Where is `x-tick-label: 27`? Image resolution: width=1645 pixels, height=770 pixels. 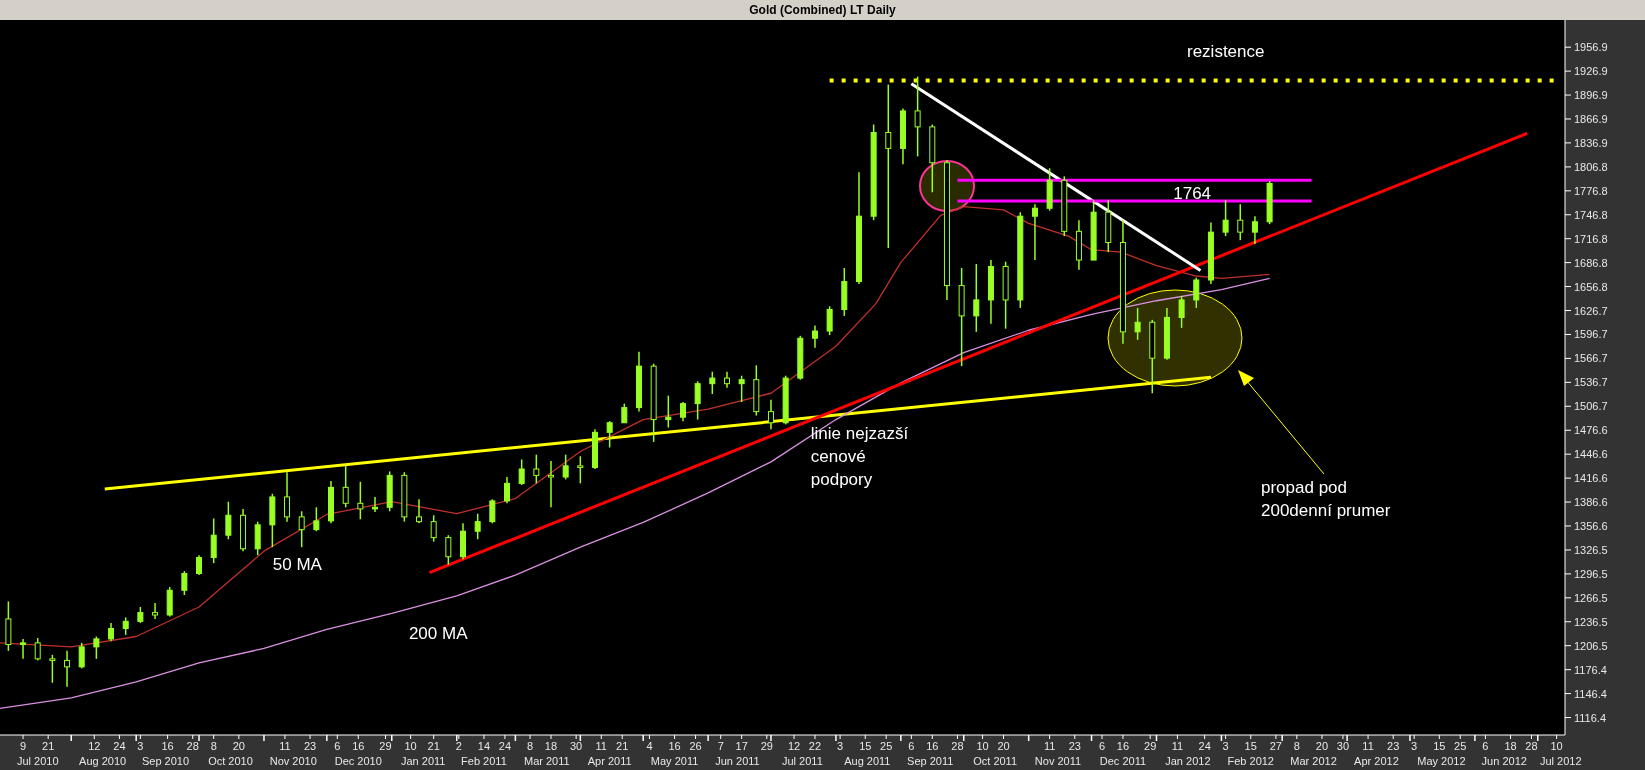
x-tick-label: 27 is located at coordinates (1276, 746).